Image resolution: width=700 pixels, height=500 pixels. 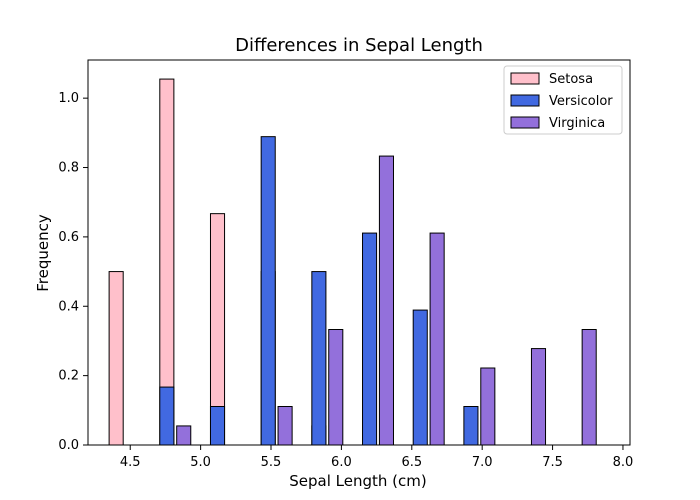 What do you see at coordinates (43, 253) in the screenshot?
I see `y-axis-title: Frequency` at bounding box center [43, 253].